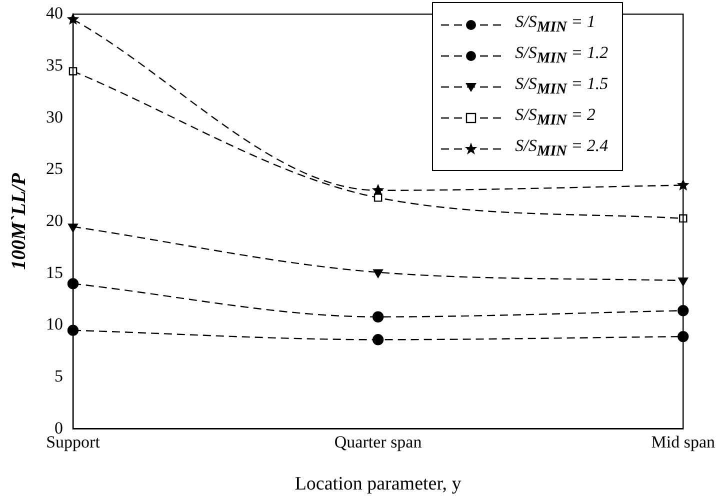 The height and width of the screenshot is (504, 719). I want to click on x-tick-label: Quarter span, so click(378, 442).